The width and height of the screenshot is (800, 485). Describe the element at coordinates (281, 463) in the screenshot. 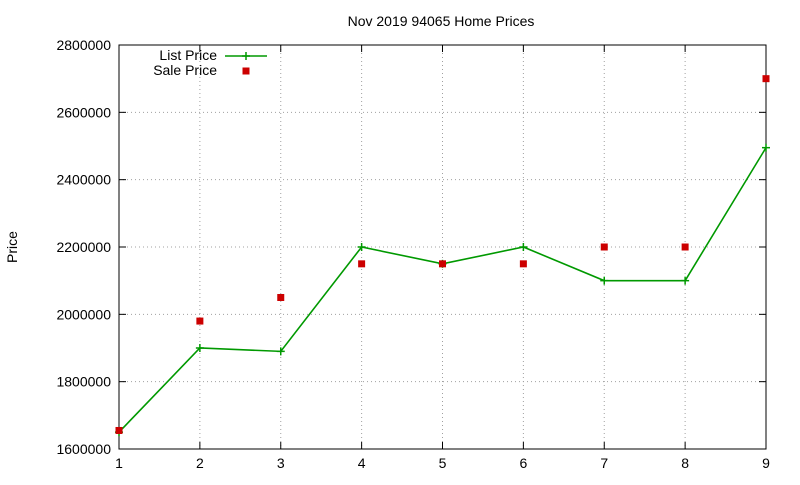

I see `x-tick-label: 3` at that location.